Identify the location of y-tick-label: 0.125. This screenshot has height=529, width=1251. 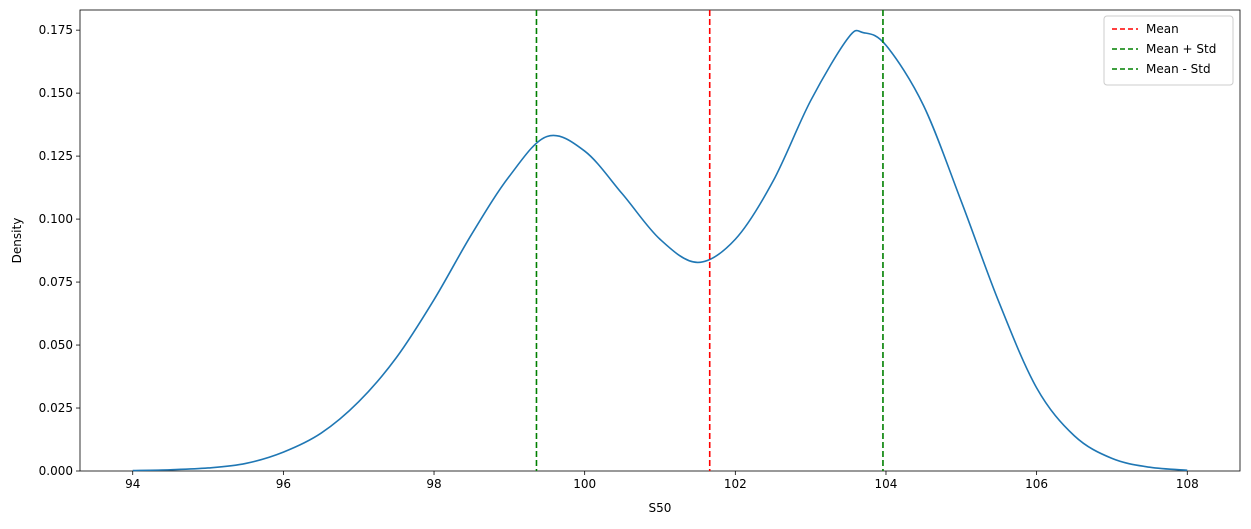
(56, 156).